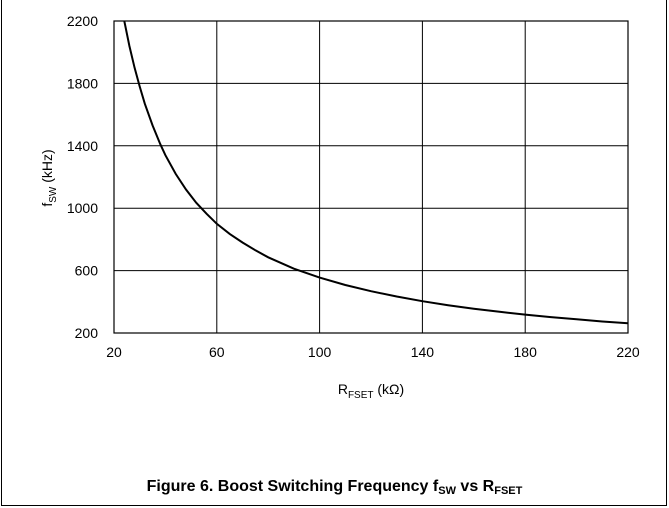  I want to click on y-tick-label-4: 1800, so click(82, 83).